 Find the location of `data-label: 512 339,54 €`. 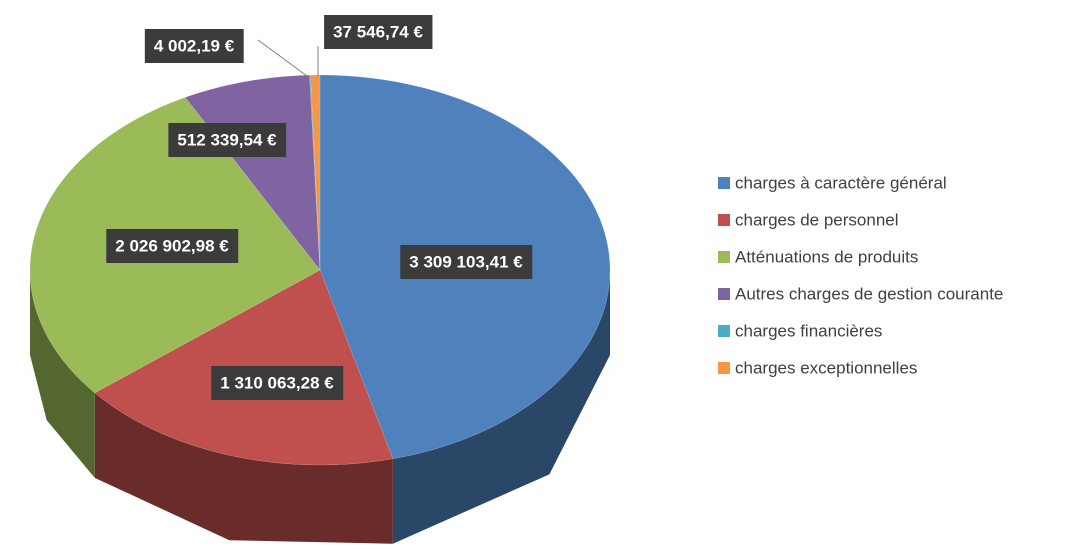

data-label: 512 339,54 € is located at coordinates (227, 139).